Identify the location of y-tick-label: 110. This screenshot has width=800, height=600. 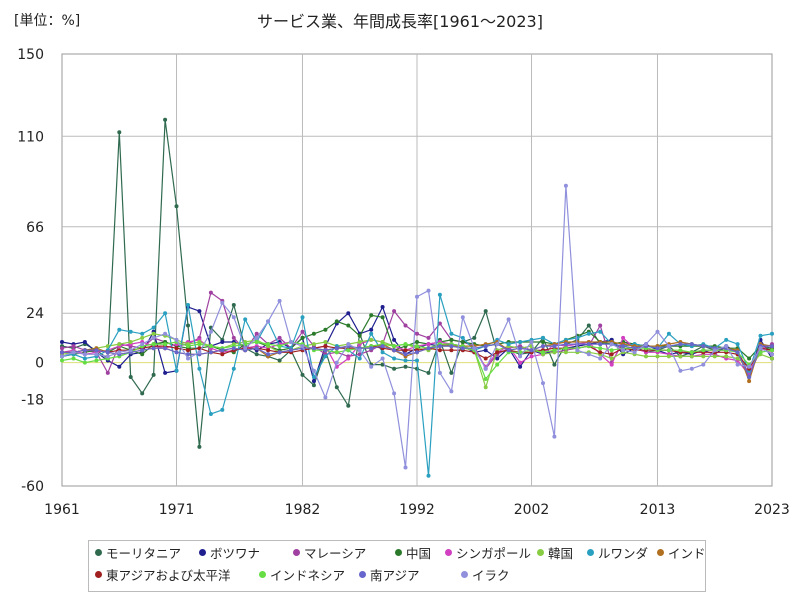
(30, 137).